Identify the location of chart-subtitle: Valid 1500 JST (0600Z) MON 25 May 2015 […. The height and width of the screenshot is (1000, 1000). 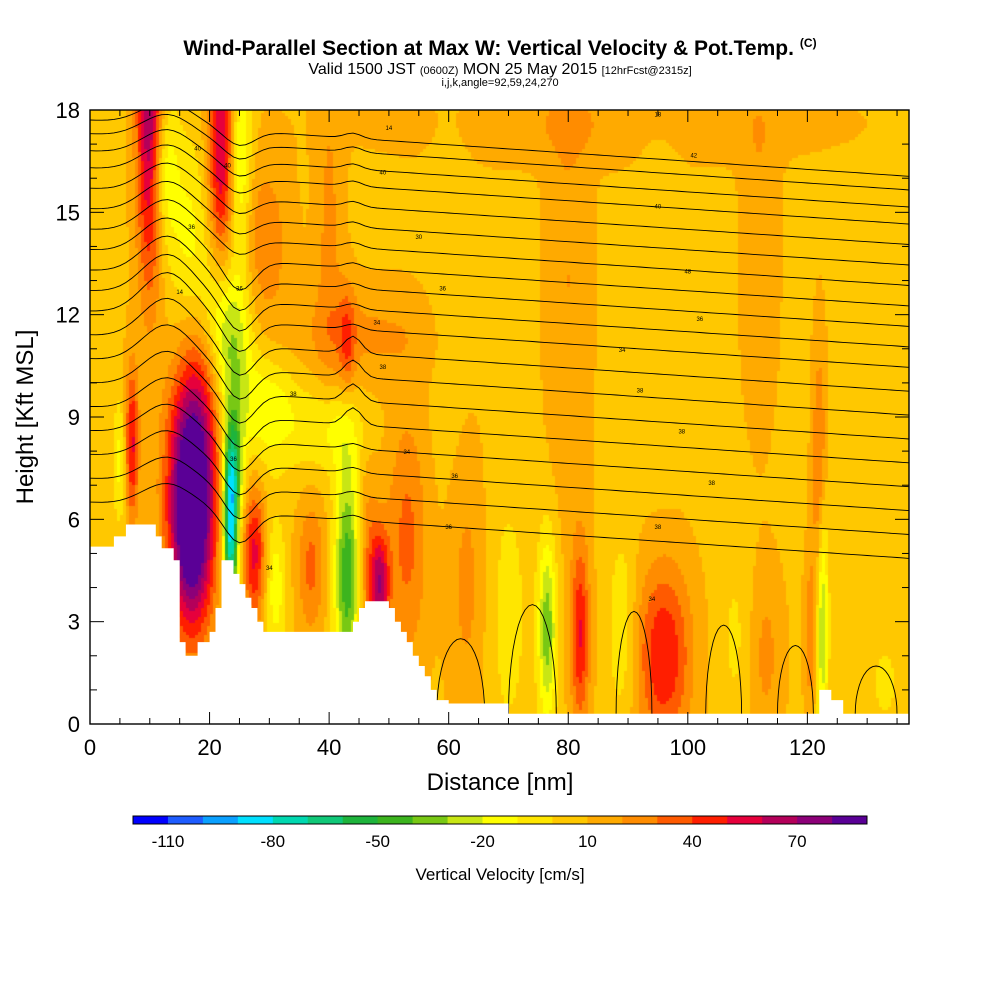
(500, 69).